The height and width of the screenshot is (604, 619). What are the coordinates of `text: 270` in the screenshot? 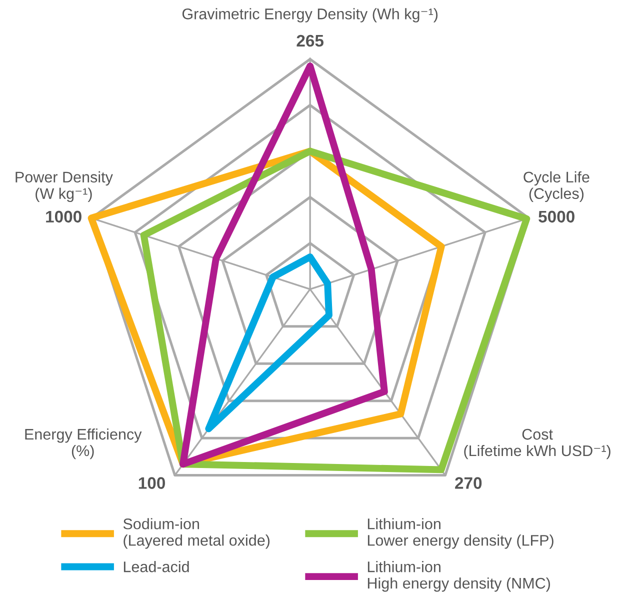 It's located at (468, 483).